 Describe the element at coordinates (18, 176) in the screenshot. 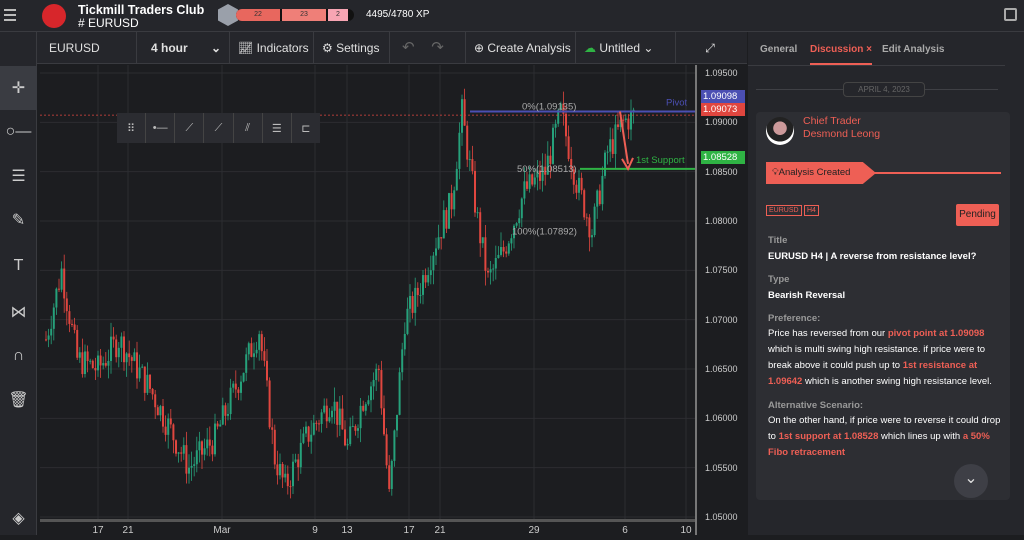

I see `fib-tool: ☰` at that location.